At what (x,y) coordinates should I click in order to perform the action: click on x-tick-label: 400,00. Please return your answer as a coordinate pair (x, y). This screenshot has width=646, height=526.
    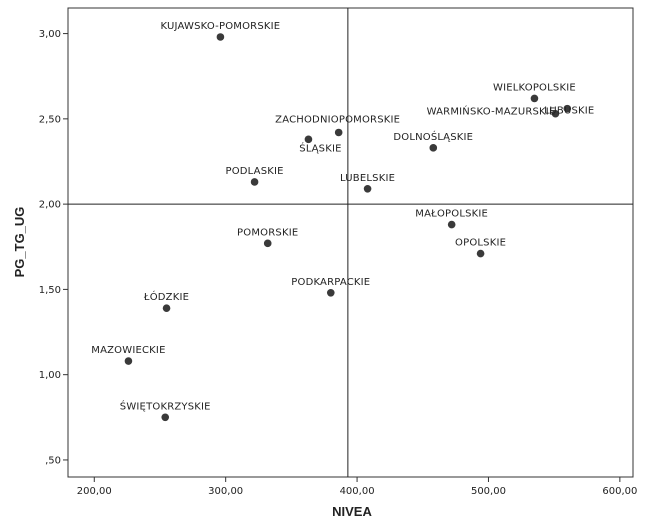
    Looking at the image, I should click on (357, 491).